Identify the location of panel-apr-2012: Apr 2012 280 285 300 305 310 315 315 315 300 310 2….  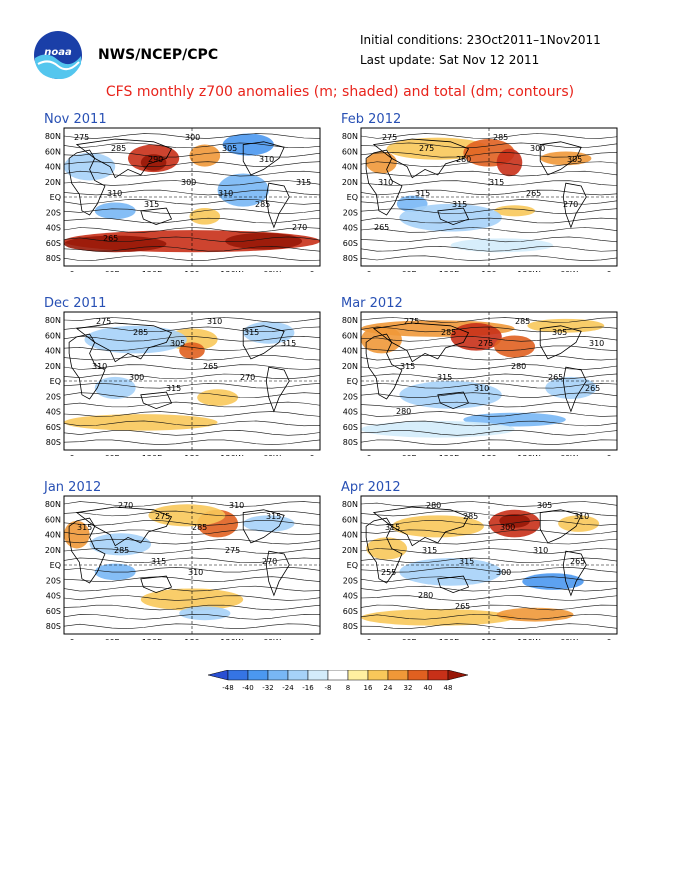
(497, 560).